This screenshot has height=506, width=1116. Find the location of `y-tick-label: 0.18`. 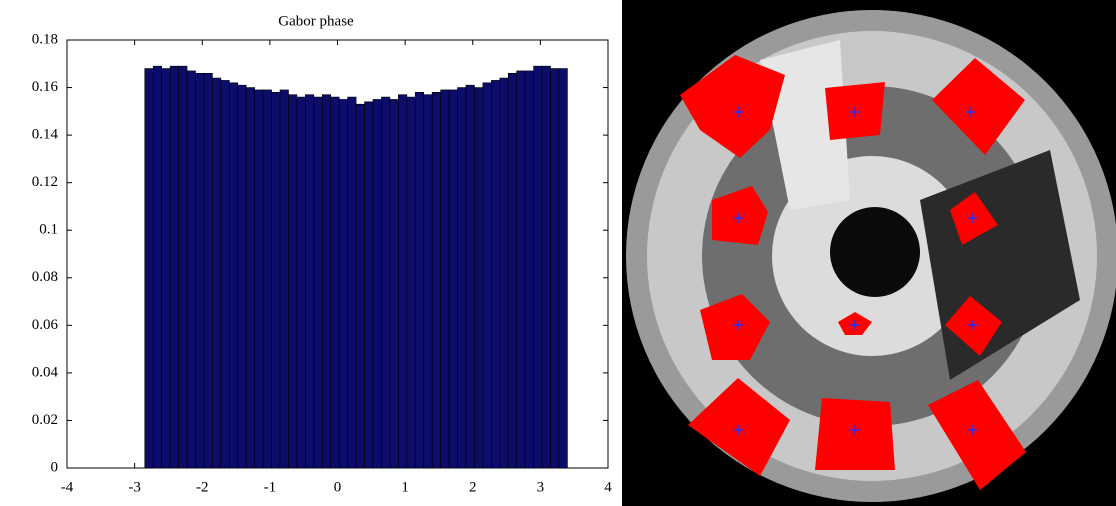

y-tick-label: 0.18 is located at coordinates (45, 39).